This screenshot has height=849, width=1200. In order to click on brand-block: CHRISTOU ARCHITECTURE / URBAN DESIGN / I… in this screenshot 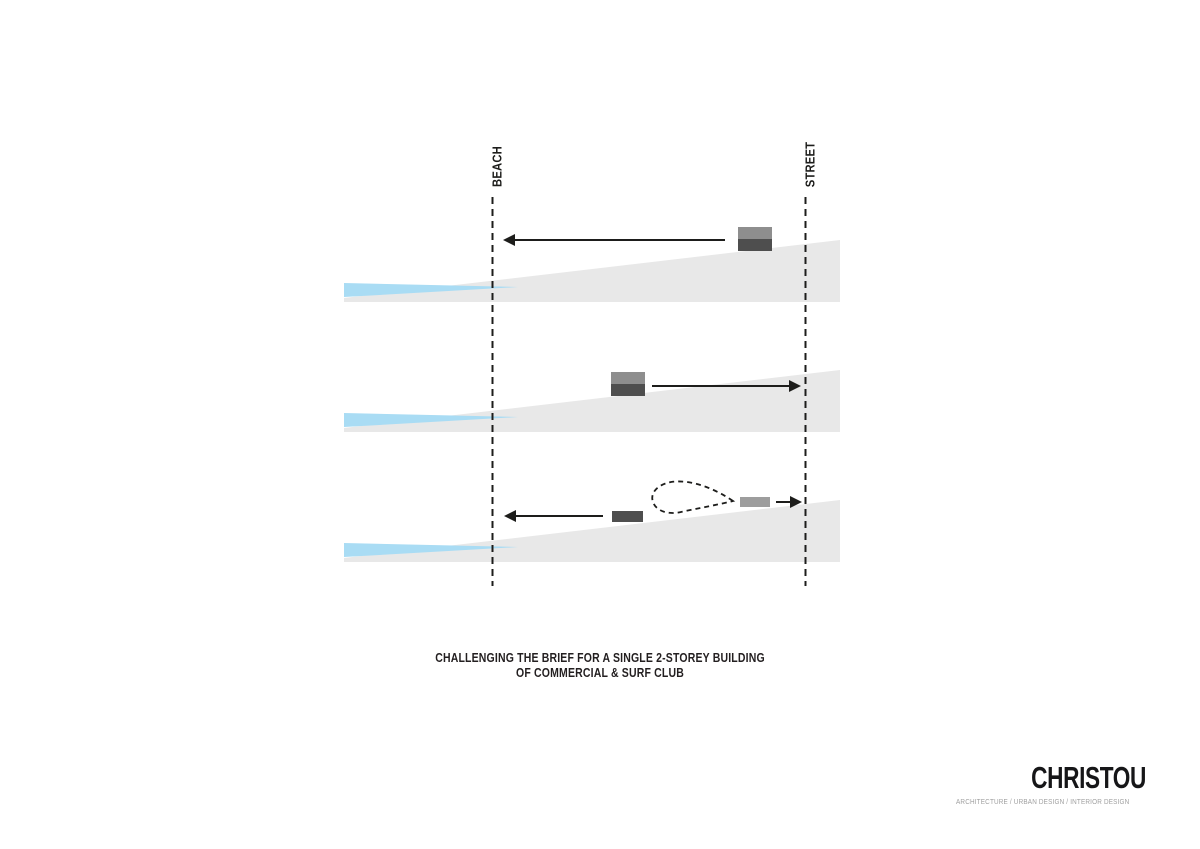, I will do `click(1051, 783)`.